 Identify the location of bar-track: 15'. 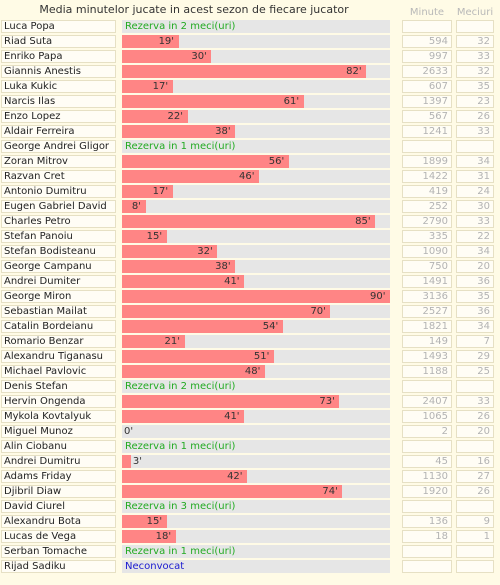
(256, 521).